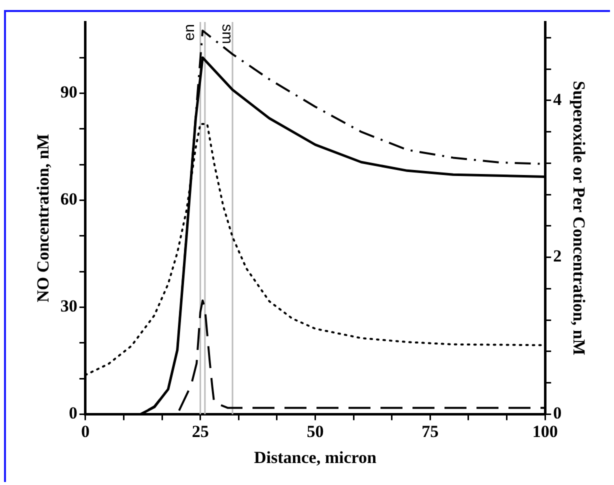 The width and height of the screenshot is (614, 485). What do you see at coordinates (85, 431) in the screenshot?
I see `x-tick-label: 0` at bounding box center [85, 431].